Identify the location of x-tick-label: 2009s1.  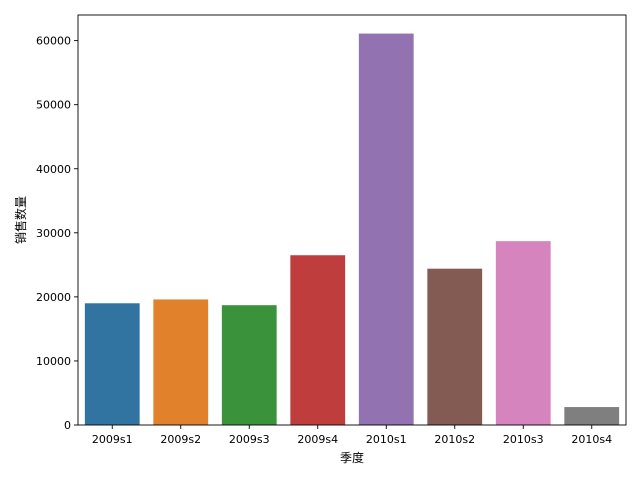
(112, 439).